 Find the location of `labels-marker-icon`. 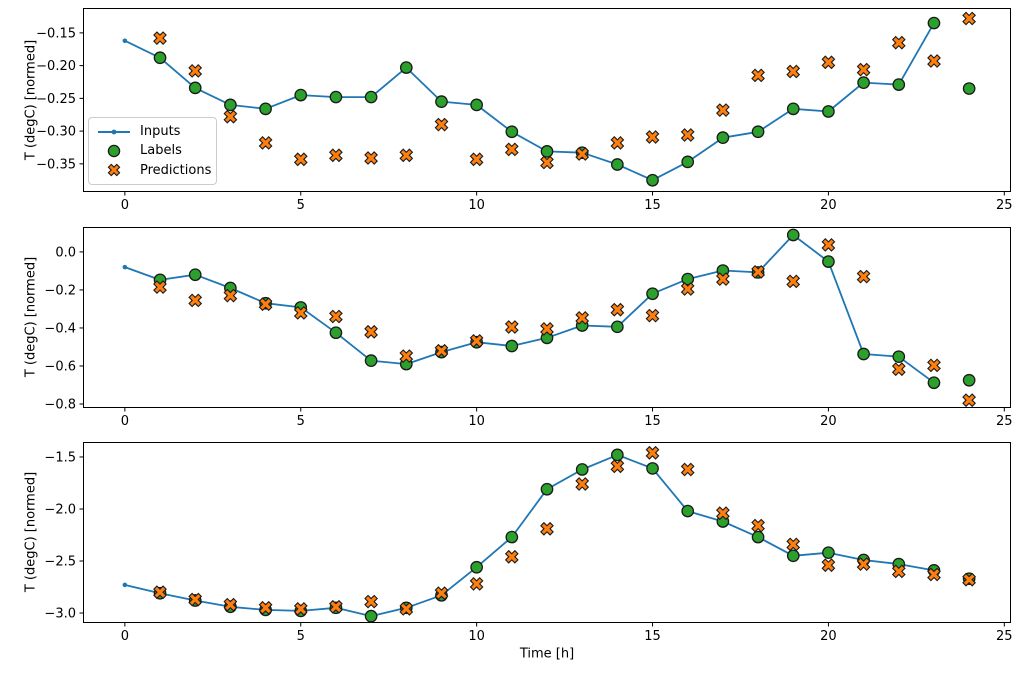

labels-marker-icon is located at coordinates (114, 151).